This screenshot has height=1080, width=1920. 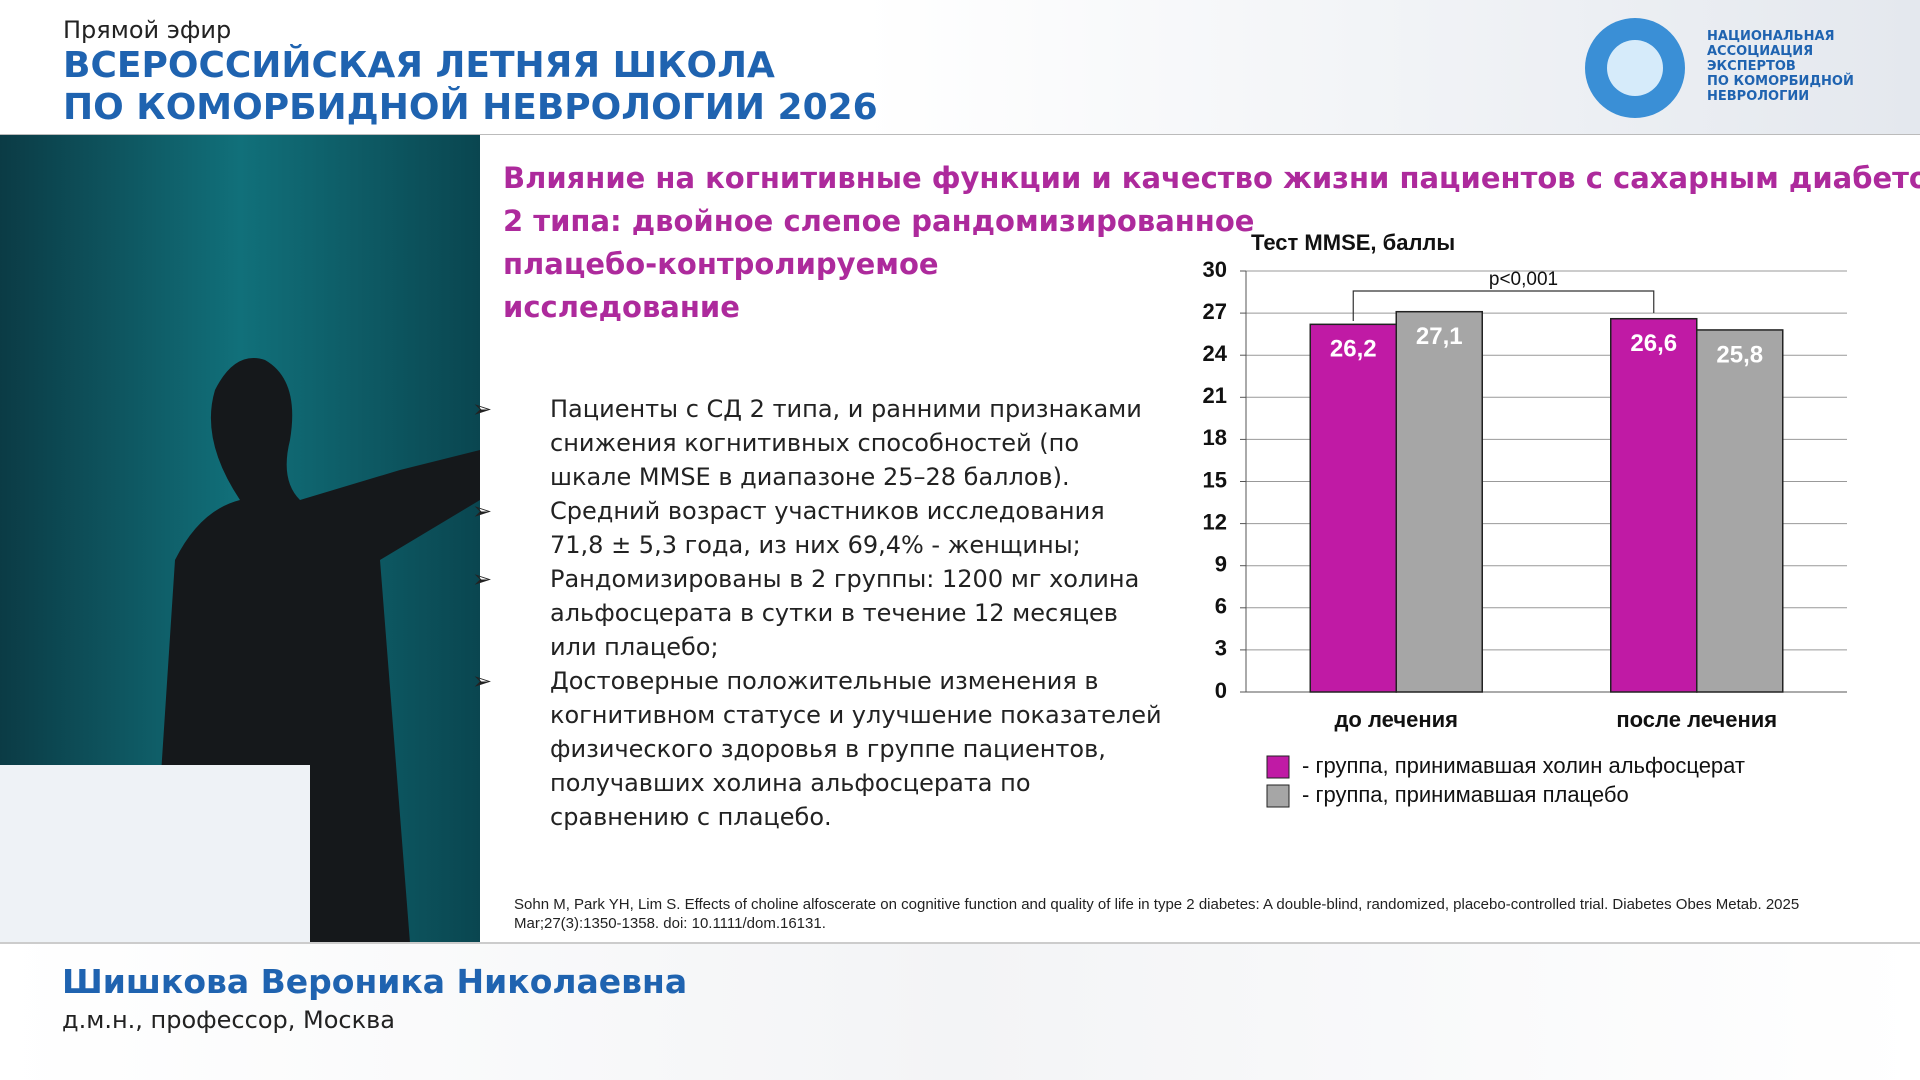 I want to click on x-tick-label: после лечения, so click(x=1696, y=719).